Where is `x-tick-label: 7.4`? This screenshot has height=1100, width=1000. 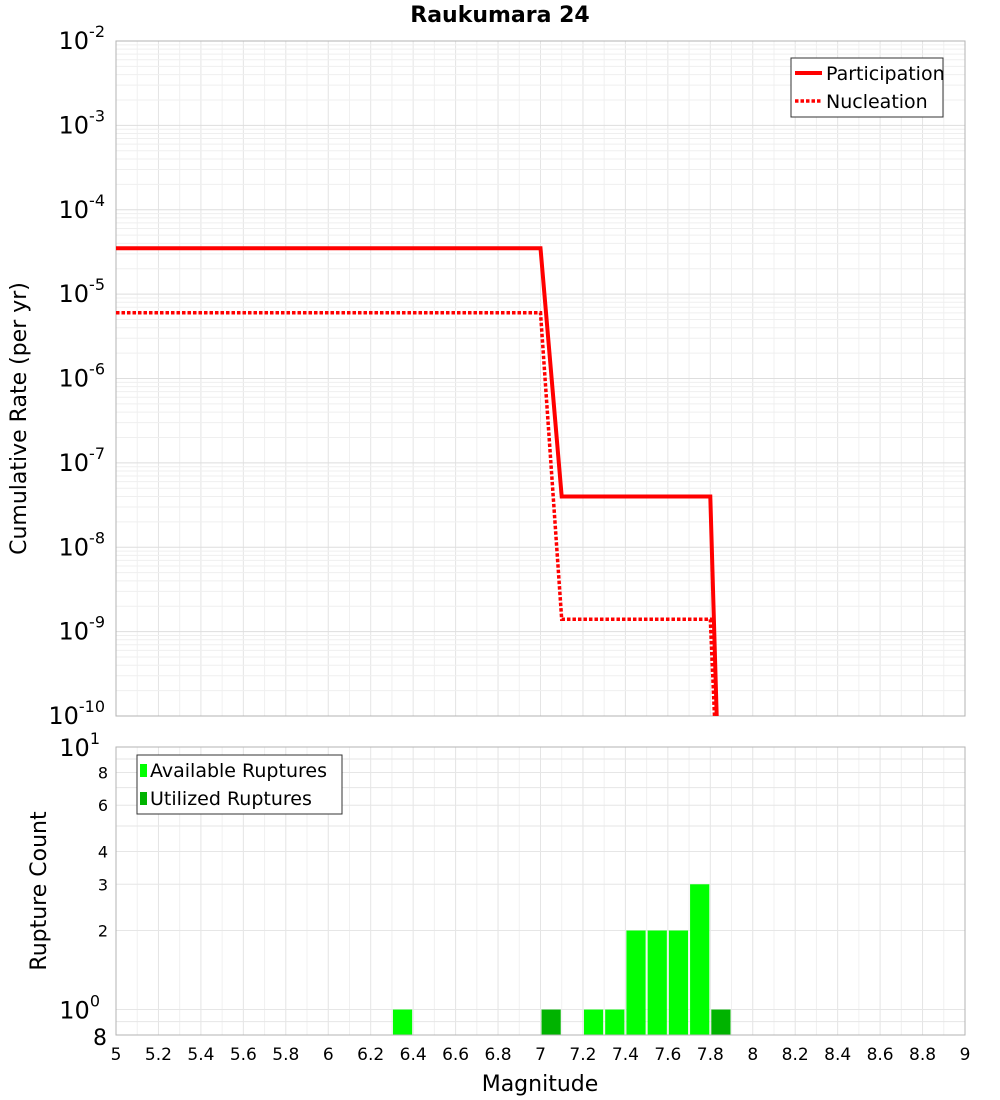 x-tick-label: 7.4 is located at coordinates (625, 1055).